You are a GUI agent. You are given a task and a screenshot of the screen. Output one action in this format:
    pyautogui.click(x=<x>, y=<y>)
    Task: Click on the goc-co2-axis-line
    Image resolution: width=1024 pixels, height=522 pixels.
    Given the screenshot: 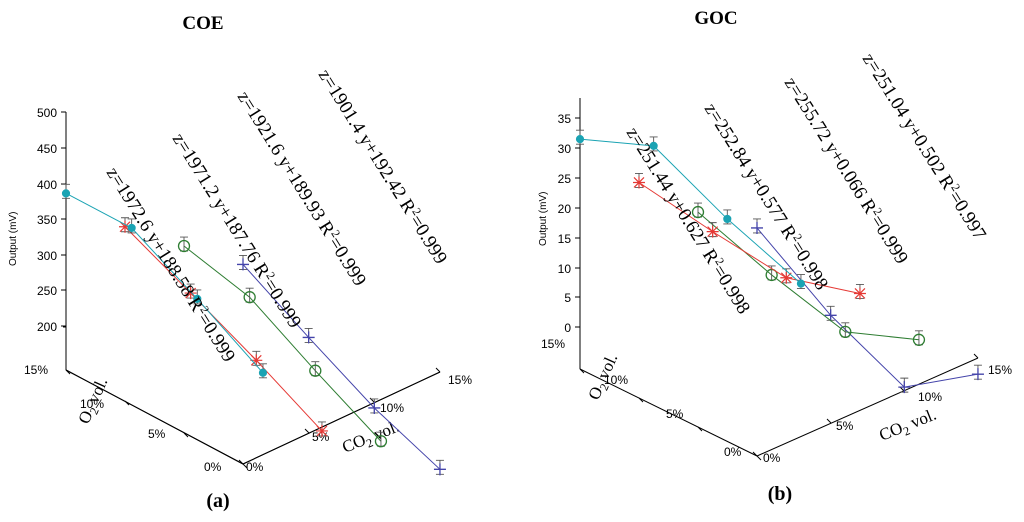 What is the action you would take?
    pyautogui.click(x=867, y=407)
    